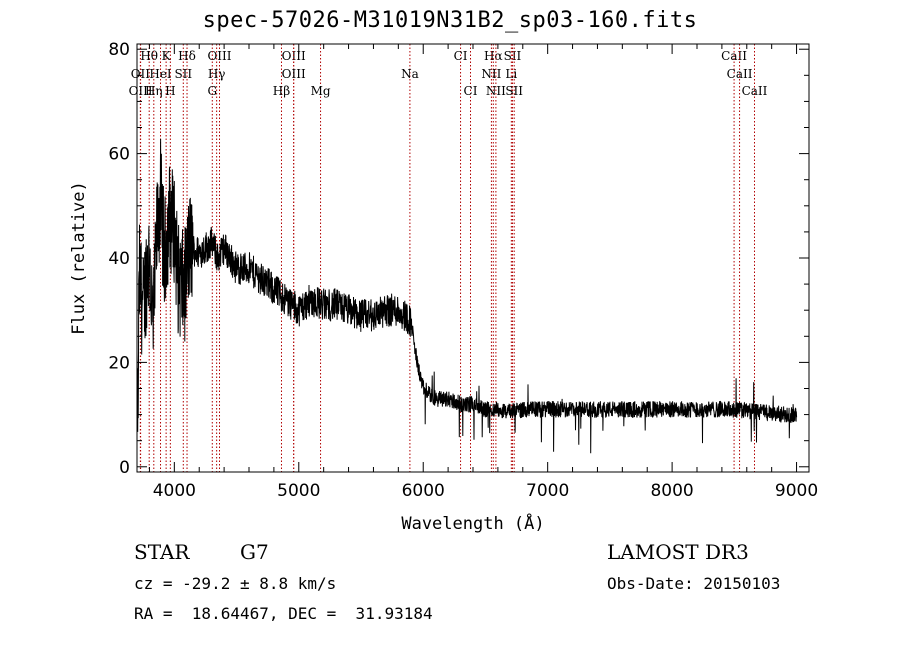 Image resolution: width=900 pixels, height=649 pixels. What do you see at coordinates (321, 91) in the screenshot?
I see `spectral-line-label: Mg` at bounding box center [321, 91].